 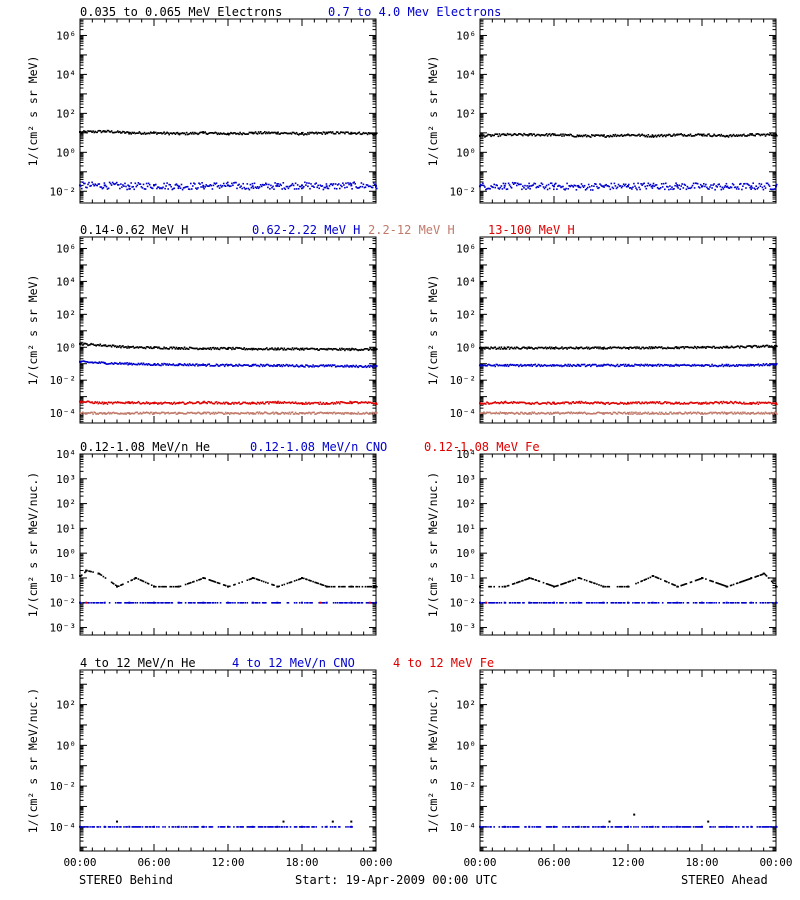 What do you see at coordinates (134, 230) in the screenshot?
I see `legend-entry: 0.14-0.62 MeV H` at bounding box center [134, 230].